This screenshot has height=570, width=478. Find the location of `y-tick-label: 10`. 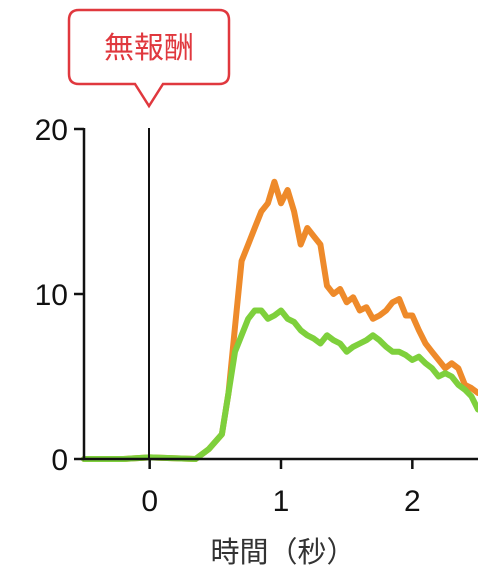

y-tick-label: 10 is located at coordinates (51, 295).